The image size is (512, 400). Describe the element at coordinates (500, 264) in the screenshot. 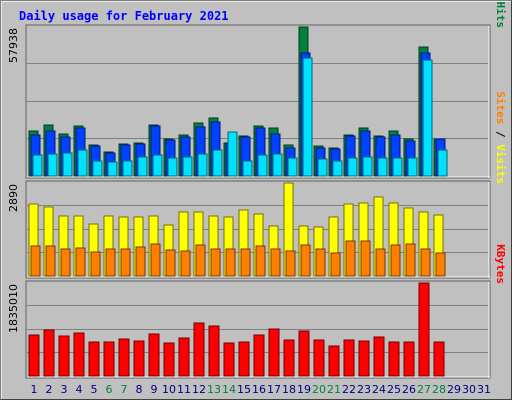

I see `series-legend: KBytes` at that location.